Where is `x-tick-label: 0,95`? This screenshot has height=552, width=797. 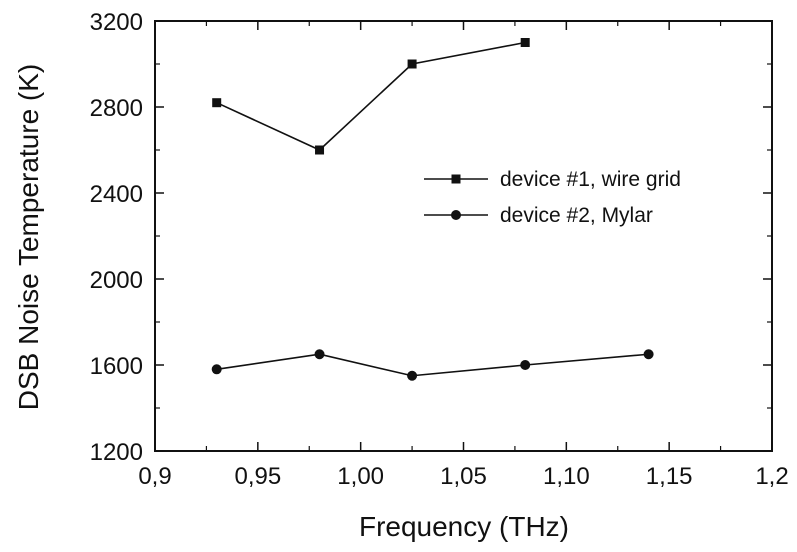 x-tick-label: 0,95 is located at coordinates (257, 476).